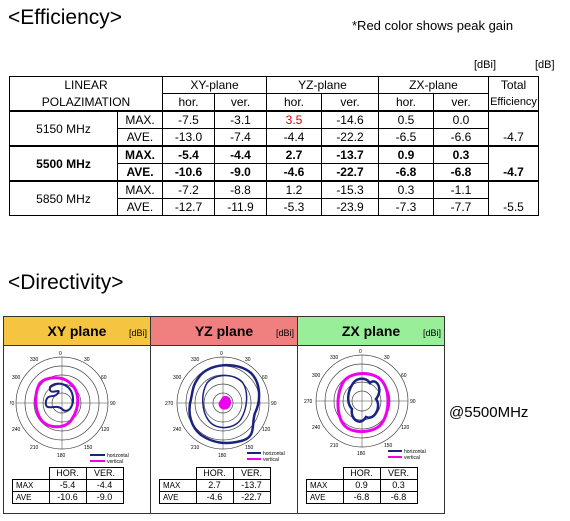 The height and width of the screenshot is (521, 570). What do you see at coordinates (350, 207) in the screenshot?
I see `cell: -23.9` at bounding box center [350, 207].